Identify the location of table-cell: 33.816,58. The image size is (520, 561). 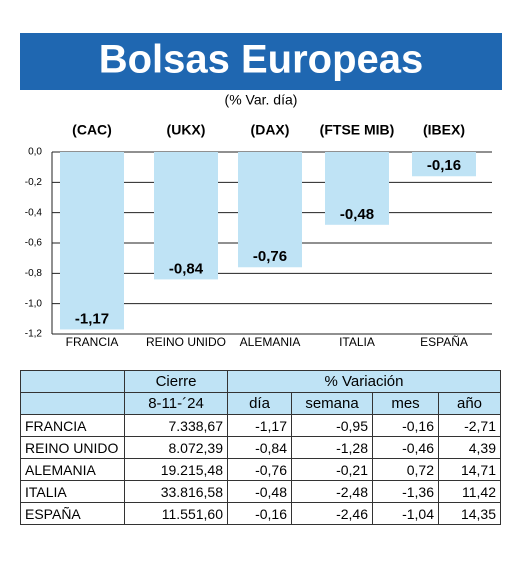
(176, 491).